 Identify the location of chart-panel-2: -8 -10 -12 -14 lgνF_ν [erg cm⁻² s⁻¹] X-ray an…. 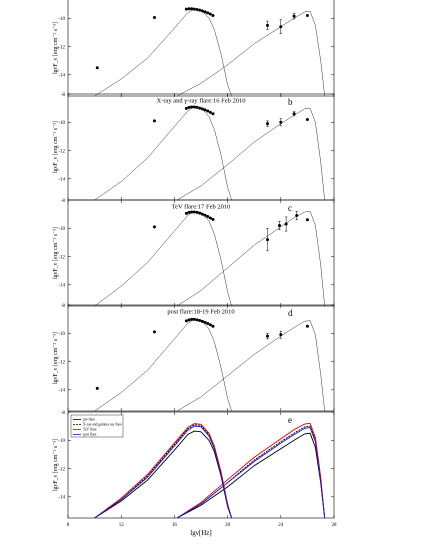
(194, 147).